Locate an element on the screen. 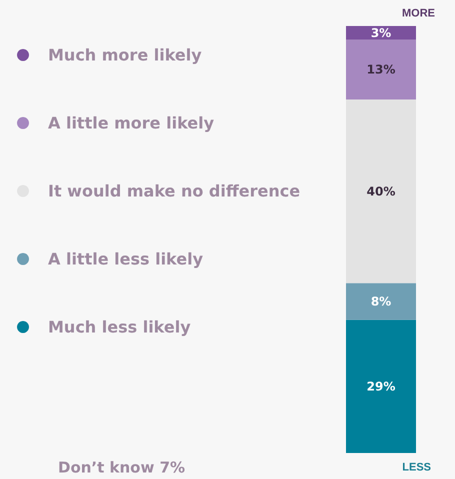 Image resolution: width=455 pixels, height=479 pixels. legend-label: Much more likely is located at coordinates (125, 55).